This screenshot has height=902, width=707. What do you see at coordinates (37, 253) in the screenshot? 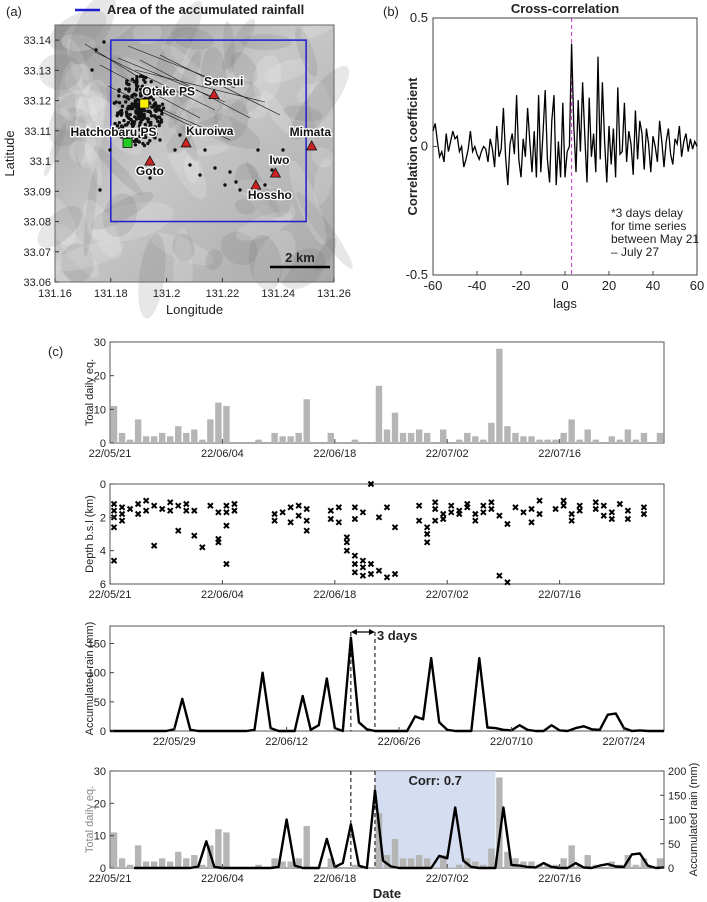
I see `map-y-tick-label: 33.07` at bounding box center [37, 253].